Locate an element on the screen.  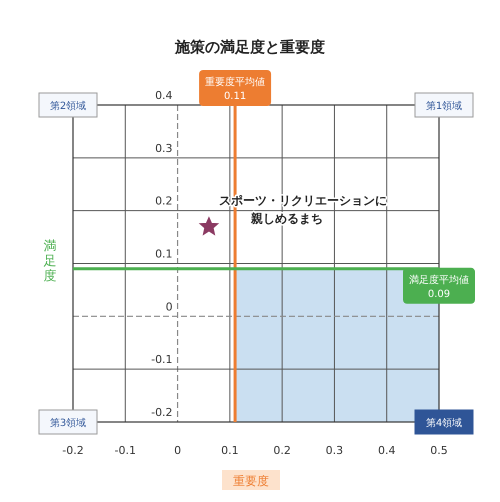
x-axis-title: 重要度 is located at coordinates (251, 481).